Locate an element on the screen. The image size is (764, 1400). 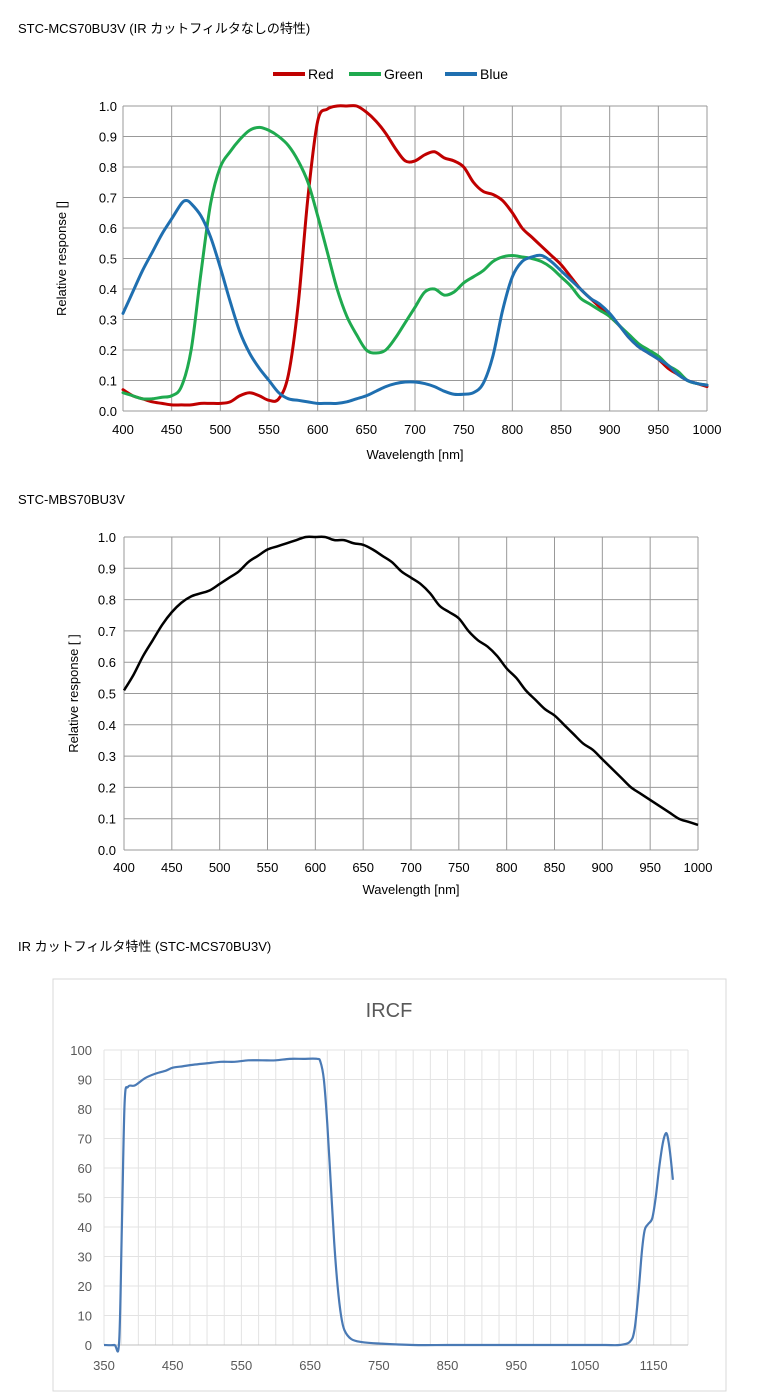
chart1-x-tick-label: 700 is located at coordinates (415, 429).